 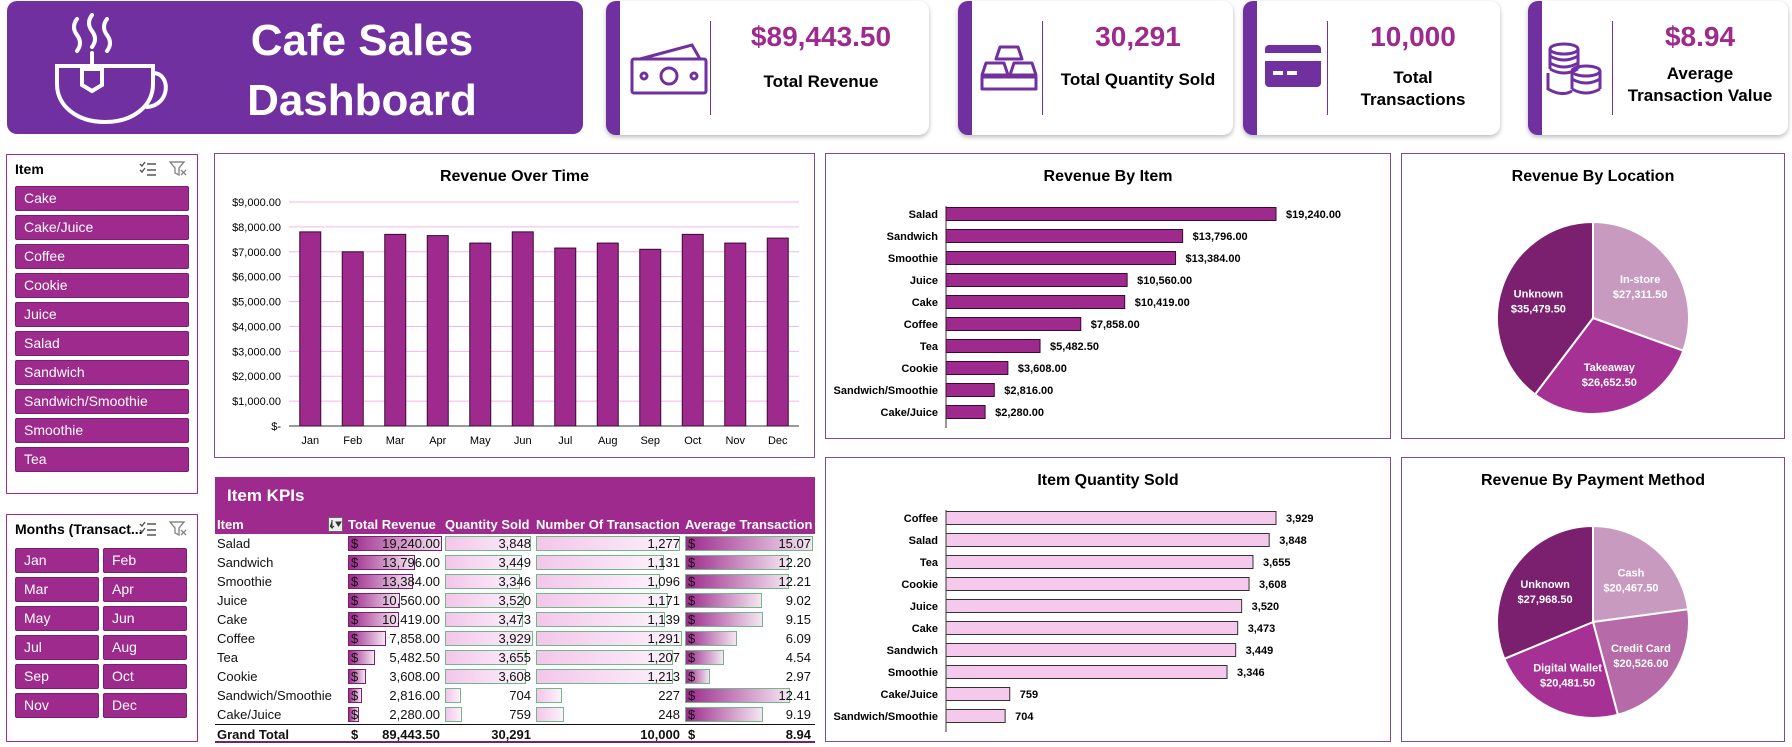 What do you see at coordinates (230, 524) in the screenshot?
I see `column-header: Item` at bounding box center [230, 524].